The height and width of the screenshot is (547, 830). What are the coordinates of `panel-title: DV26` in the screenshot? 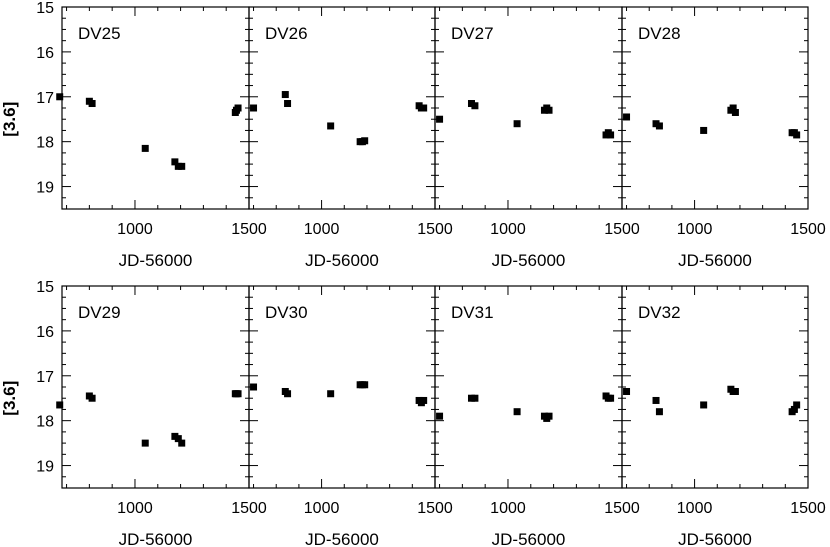 It's located at (286, 33).